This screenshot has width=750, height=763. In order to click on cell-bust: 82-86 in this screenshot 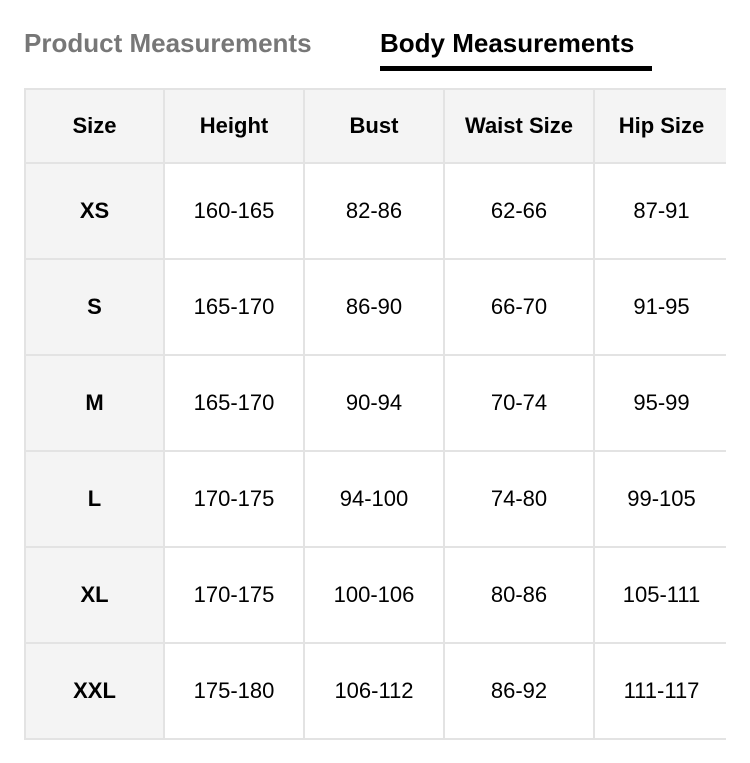, I will do `click(374, 211)`.